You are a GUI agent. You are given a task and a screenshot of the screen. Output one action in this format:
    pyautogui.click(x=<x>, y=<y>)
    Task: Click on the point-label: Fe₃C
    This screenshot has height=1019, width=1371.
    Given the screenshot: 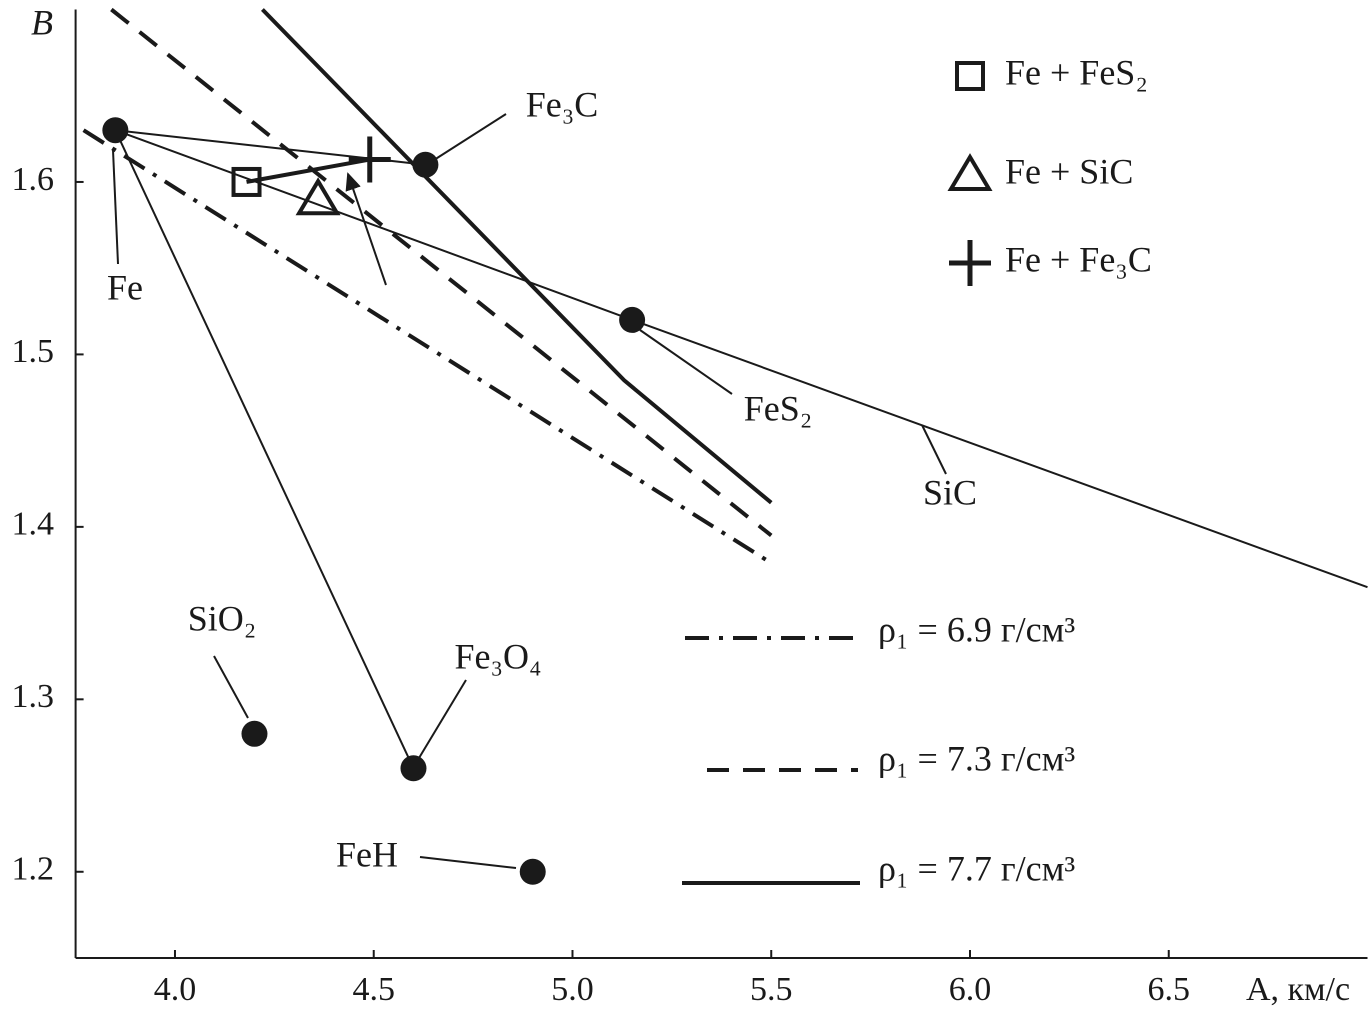 What is the action you would take?
    pyautogui.click(x=562, y=104)
    